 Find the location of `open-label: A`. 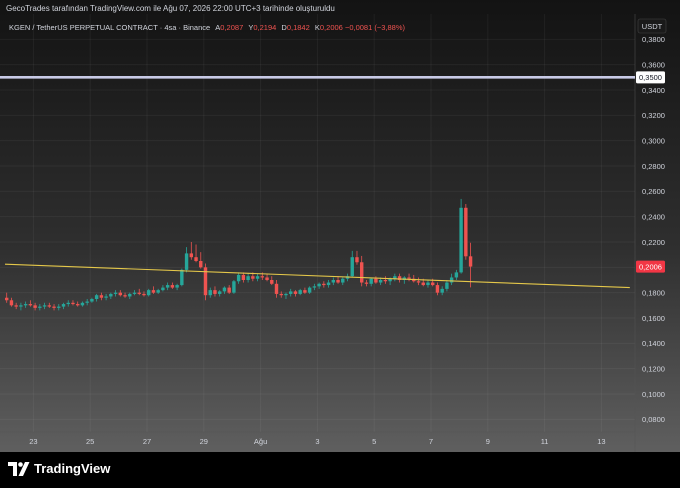

open-label: A is located at coordinates (218, 27).